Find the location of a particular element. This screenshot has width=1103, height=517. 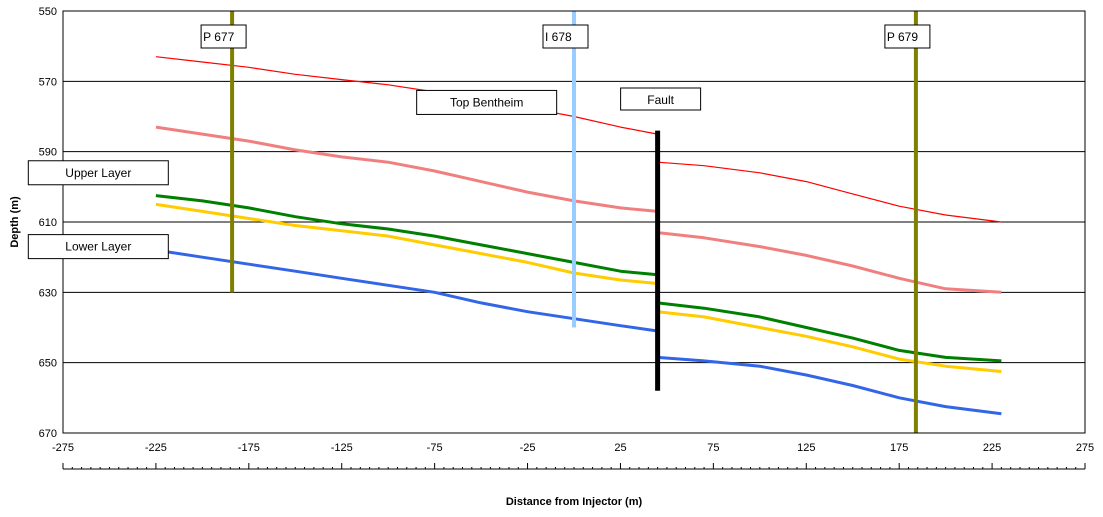

y-tick-label: 610 is located at coordinates (48, 223).